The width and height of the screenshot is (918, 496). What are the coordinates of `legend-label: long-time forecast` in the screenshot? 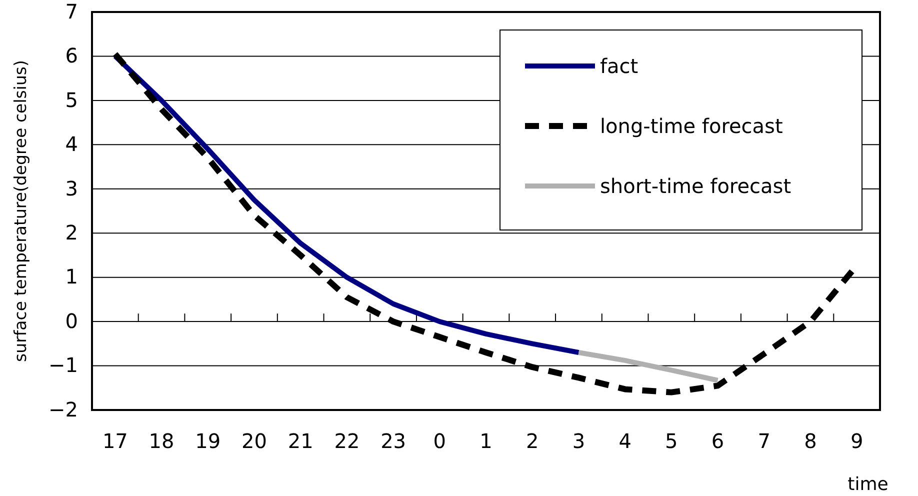 It's located at (691, 126).